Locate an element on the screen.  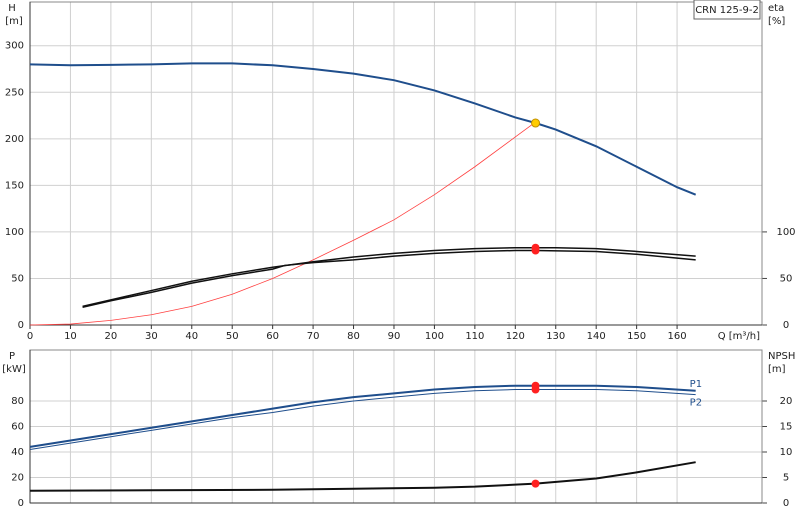
legend-label: CRN 125-9-2 is located at coordinates (727, 10).